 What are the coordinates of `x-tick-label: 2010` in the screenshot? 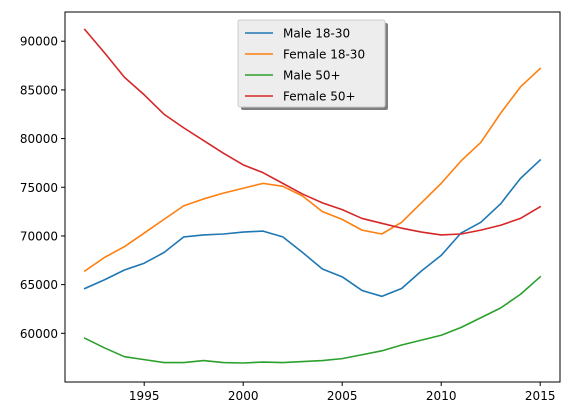 It's located at (441, 396).